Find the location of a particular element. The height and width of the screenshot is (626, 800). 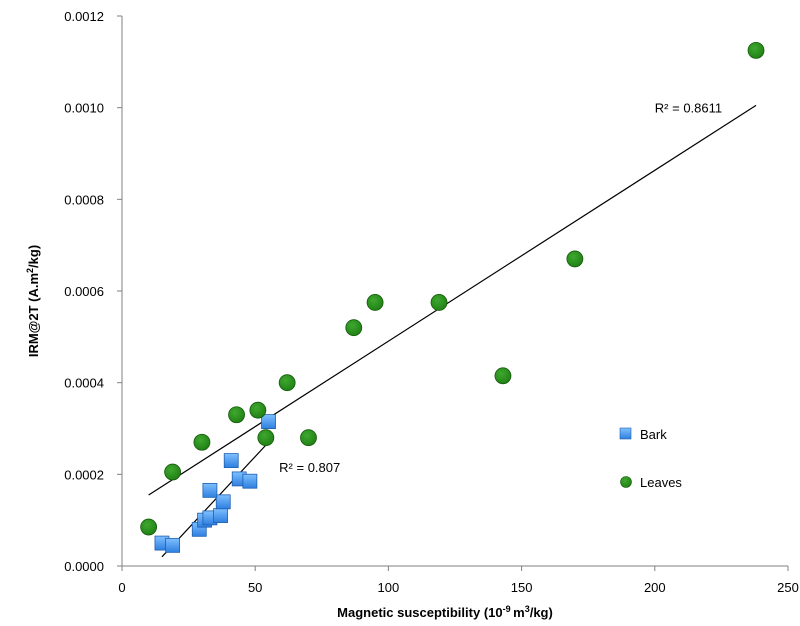

y-axis-title-part: /kg) is located at coordinates (33, 256).